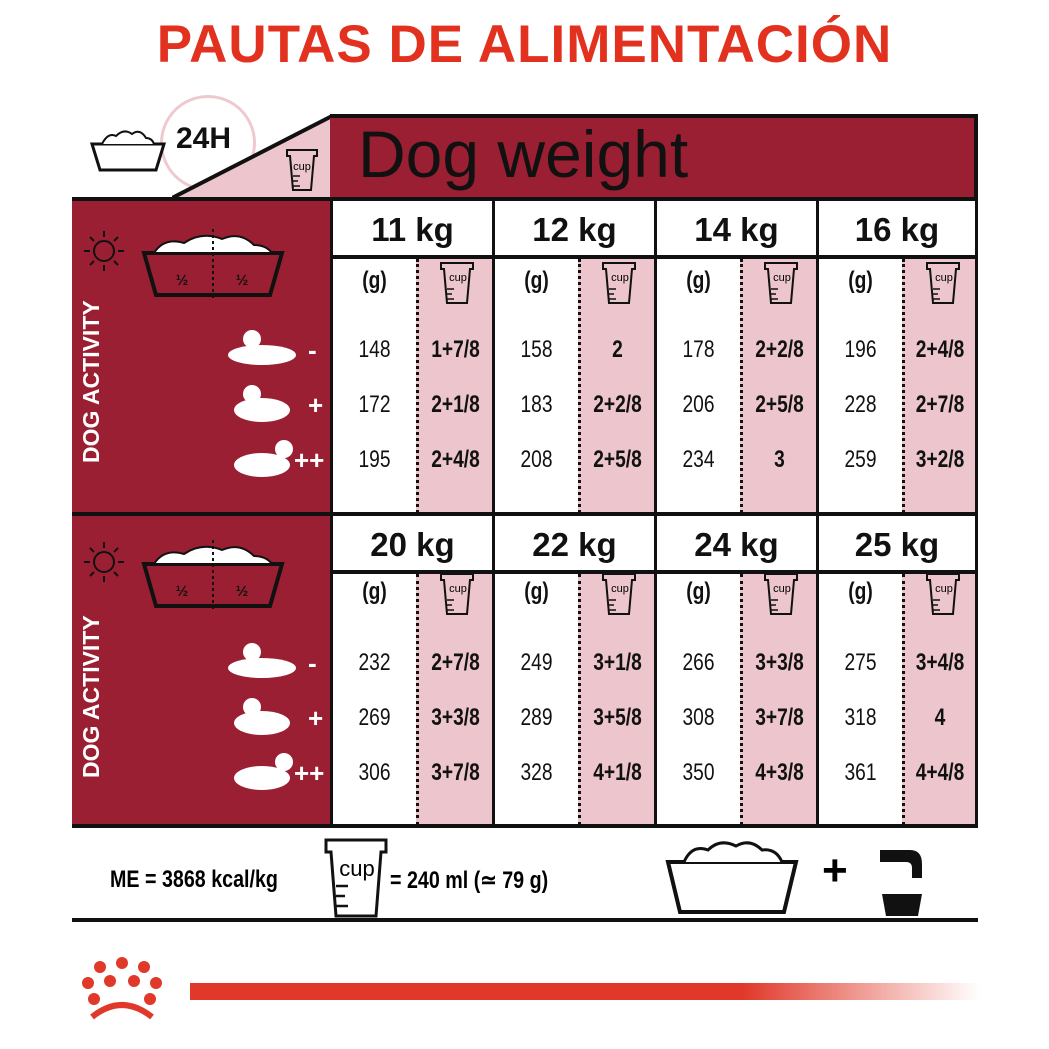 This screenshot has width=1049, height=1049. Describe the element at coordinates (736, 230) in the screenshot. I see `weight-header: 14 kg` at that location.